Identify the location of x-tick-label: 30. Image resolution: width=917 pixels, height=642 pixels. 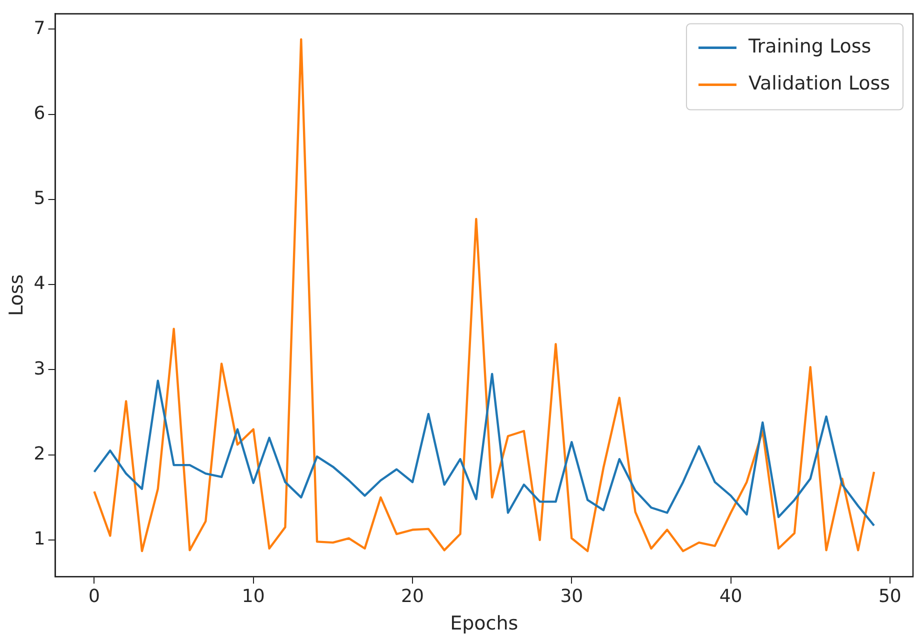
(572, 597).